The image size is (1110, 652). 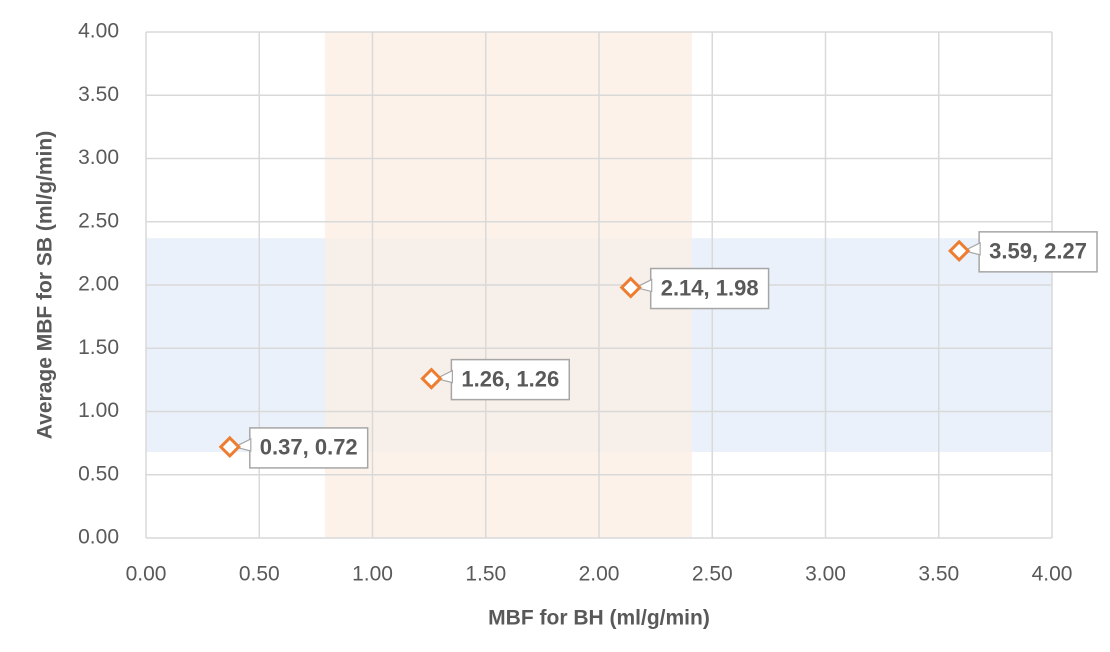 What do you see at coordinates (259, 574) in the screenshot?
I see `x-tick-label: 0.50` at bounding box center [259, 574].